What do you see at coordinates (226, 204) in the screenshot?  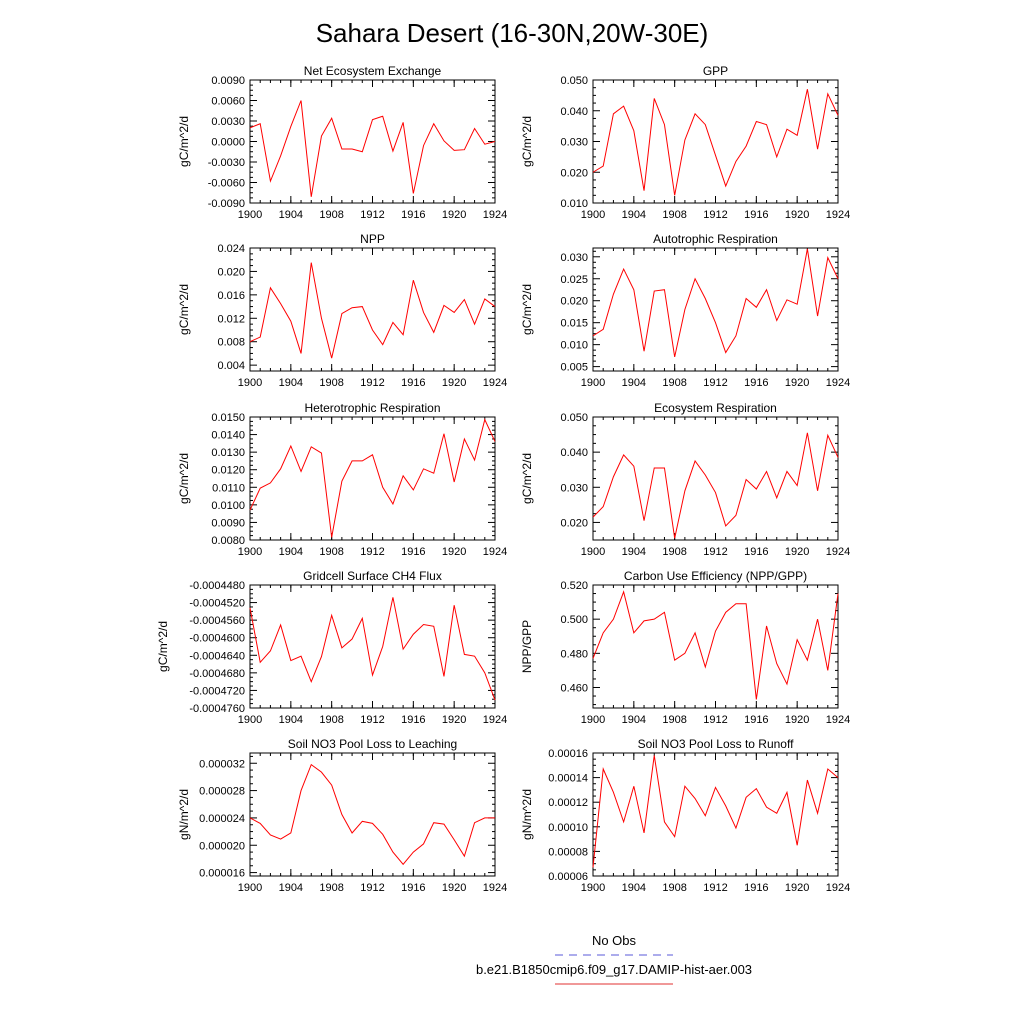 I see `y-tick-label: -0.0090` at bounding box center [226, 204].